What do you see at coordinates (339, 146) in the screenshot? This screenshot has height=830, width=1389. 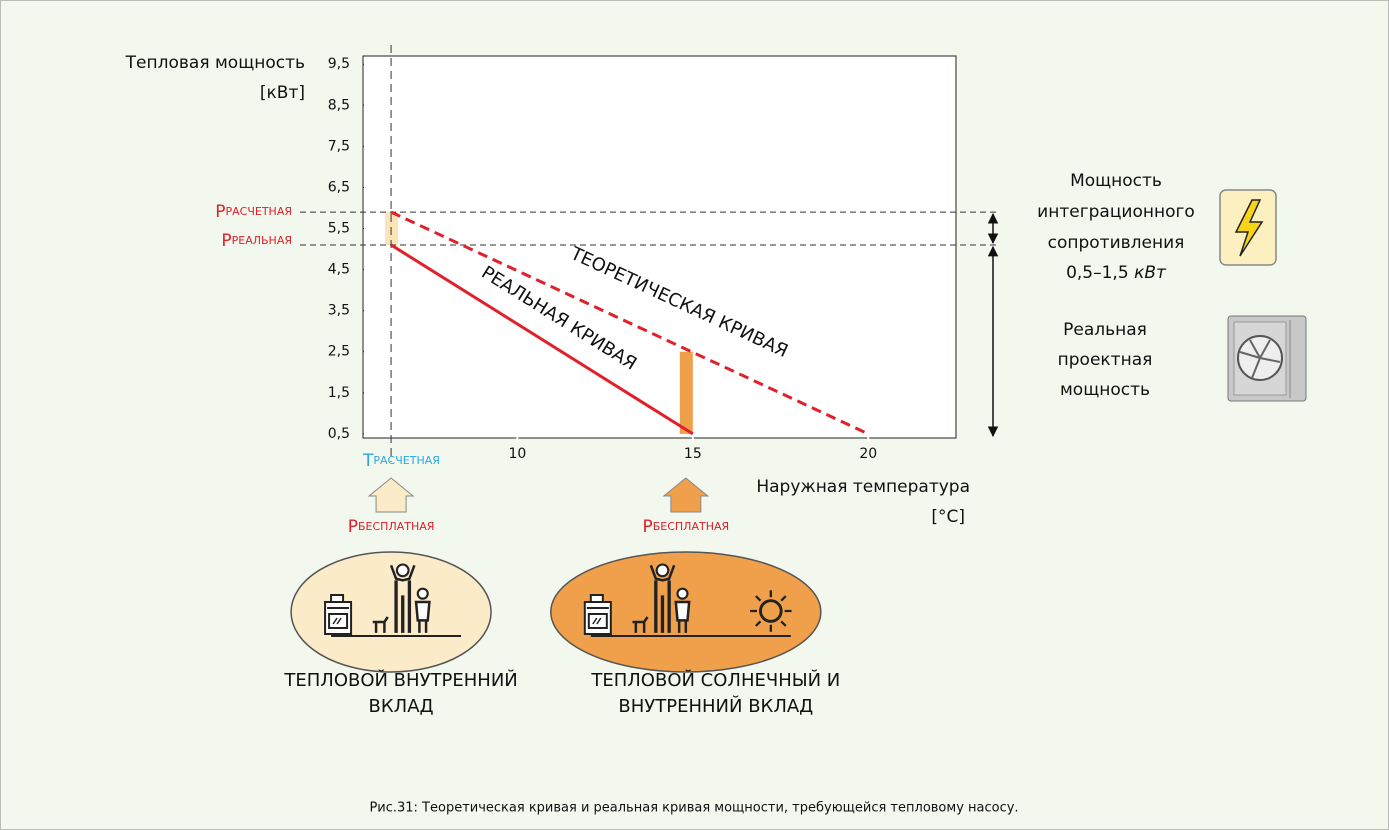 I see `y-tick-label: 7,5` at bounding box center [339, 146].